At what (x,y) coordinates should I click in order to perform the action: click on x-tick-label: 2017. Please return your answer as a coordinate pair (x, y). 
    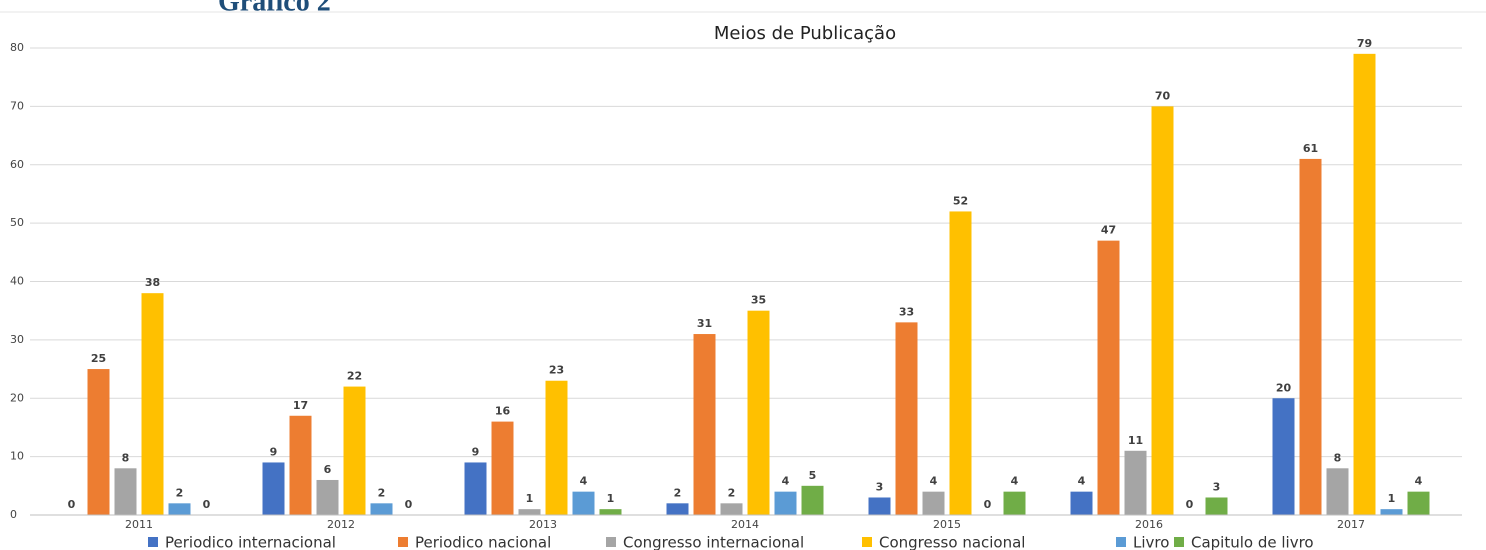
    Looking at the image, I should click on (1351, 524).